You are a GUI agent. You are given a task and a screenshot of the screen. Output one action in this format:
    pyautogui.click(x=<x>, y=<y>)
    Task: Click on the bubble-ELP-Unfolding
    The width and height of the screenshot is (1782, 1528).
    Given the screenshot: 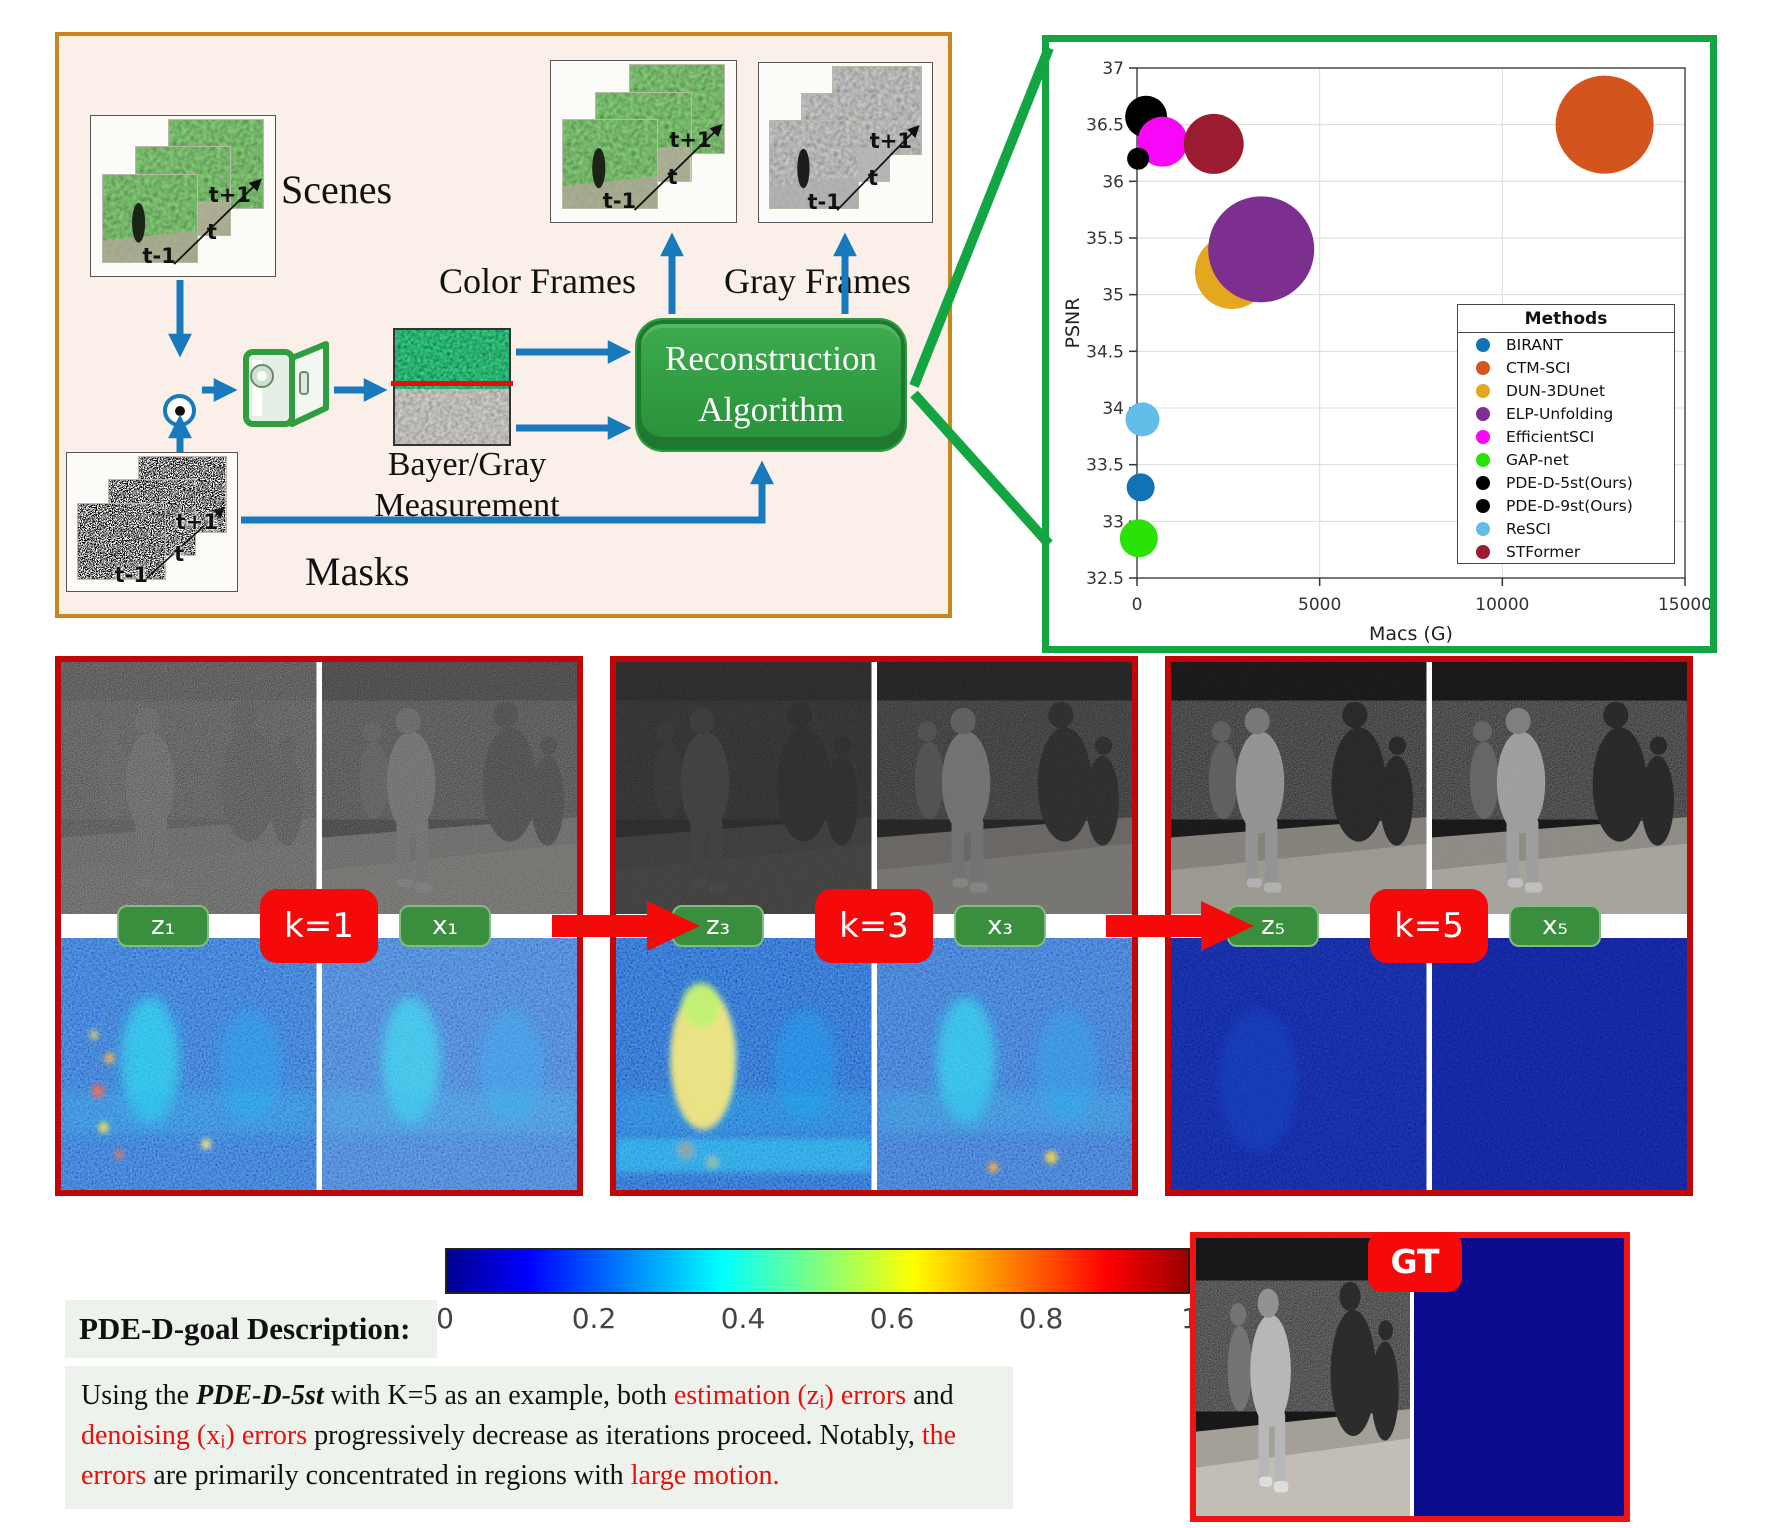 What is the action you would take?
    pyautogui.click(x=1261, y=249)
    